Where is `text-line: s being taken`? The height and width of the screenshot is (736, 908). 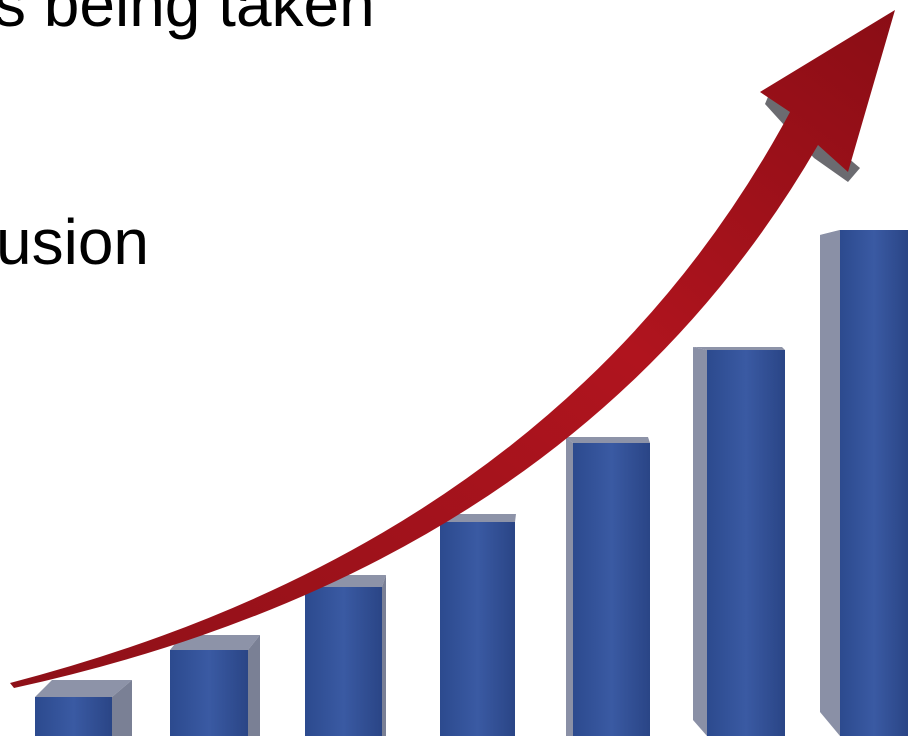 text-line: s being taken is located at coordinates (187, 20).